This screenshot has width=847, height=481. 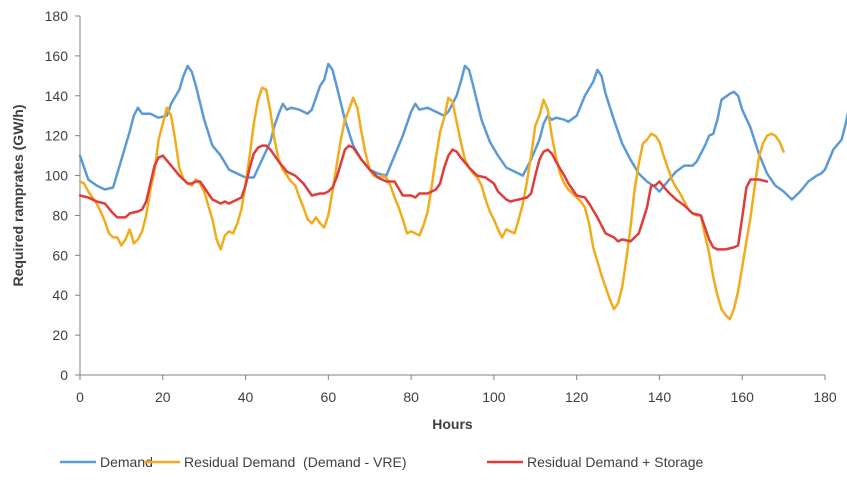 I want to click on legend-label-2: Residual Demand + Storage, so click(x=615, y=462).